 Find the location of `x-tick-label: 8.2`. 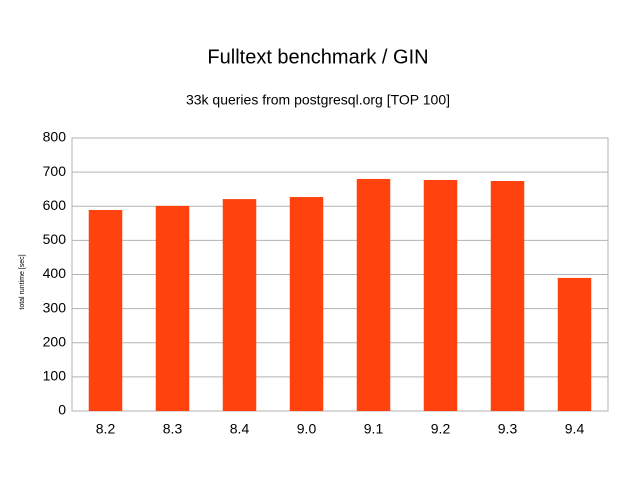

x-tick-label: 8.2 is located at coordinates (106, 429).